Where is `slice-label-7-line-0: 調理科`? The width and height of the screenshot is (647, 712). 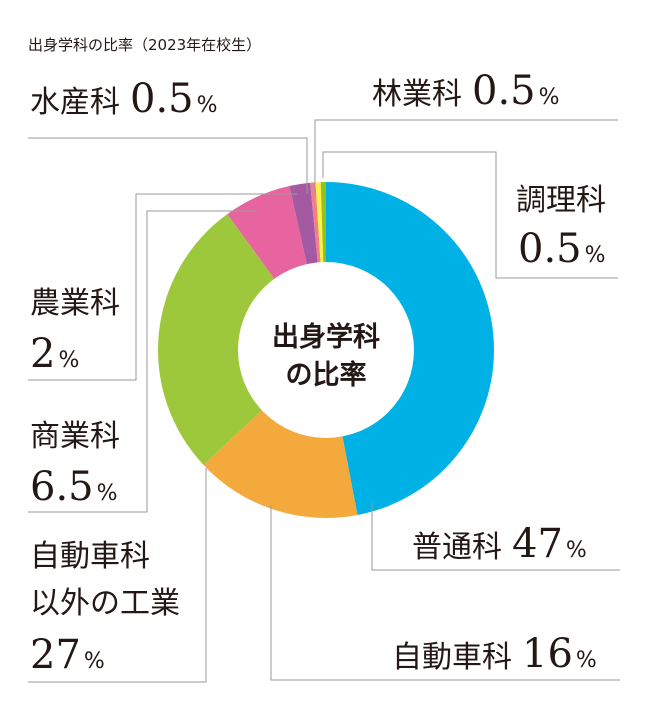
slice-label-7-line-0: 調理科 is located at coordinates (561, 200).